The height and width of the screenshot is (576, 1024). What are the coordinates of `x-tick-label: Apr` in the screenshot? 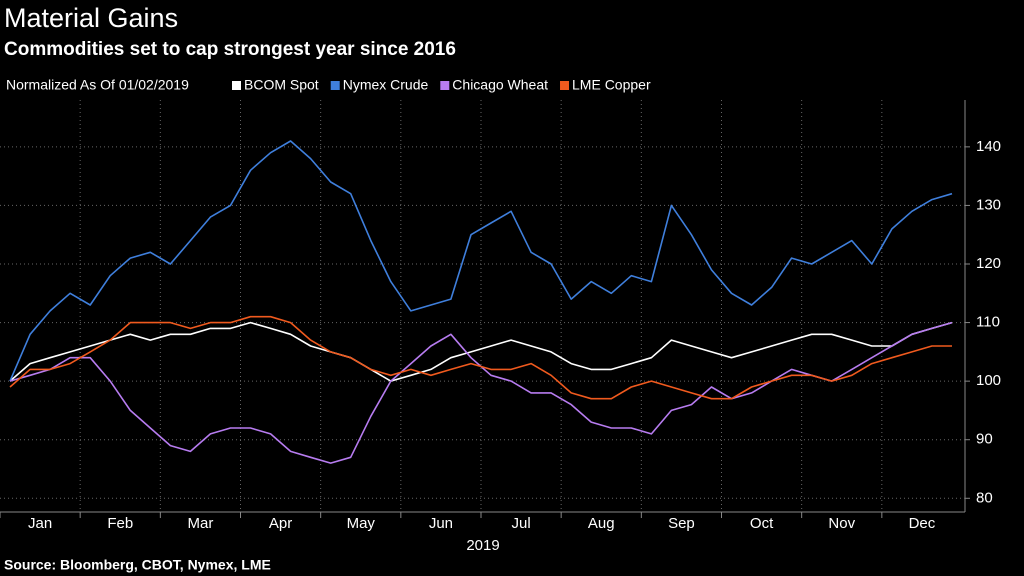 It's located at (280, 523).